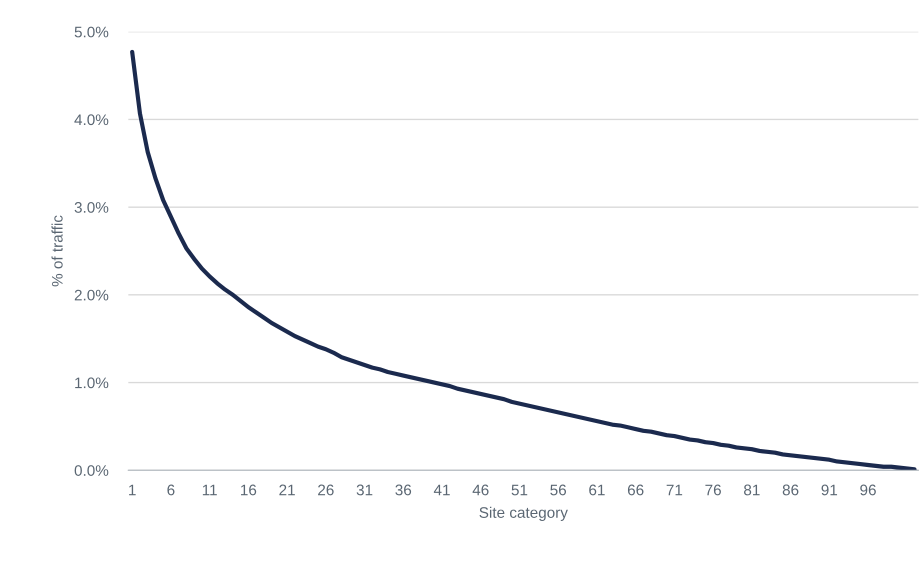 This screenshot has width=923, height=577. Describe the element at coordinates (91, 295) in the screenshot. I see `y-tick-label: 2.0%` at that location.